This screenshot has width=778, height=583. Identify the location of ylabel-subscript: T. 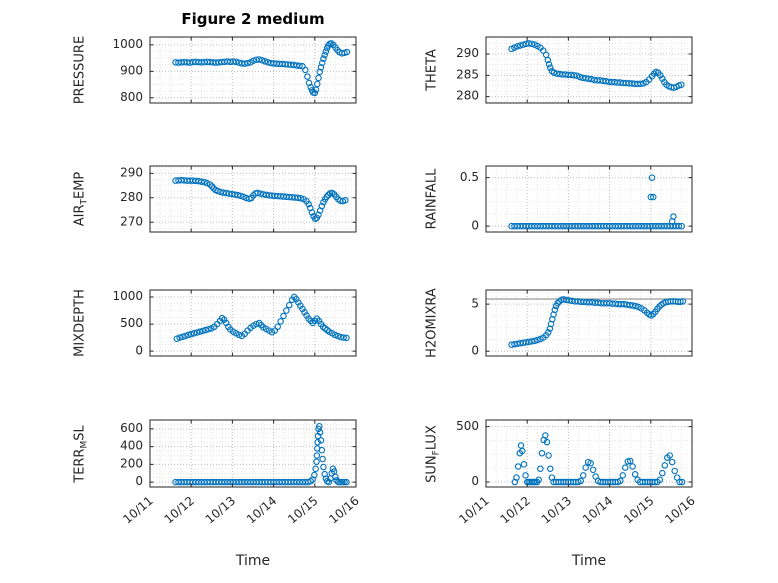
(84, 202).